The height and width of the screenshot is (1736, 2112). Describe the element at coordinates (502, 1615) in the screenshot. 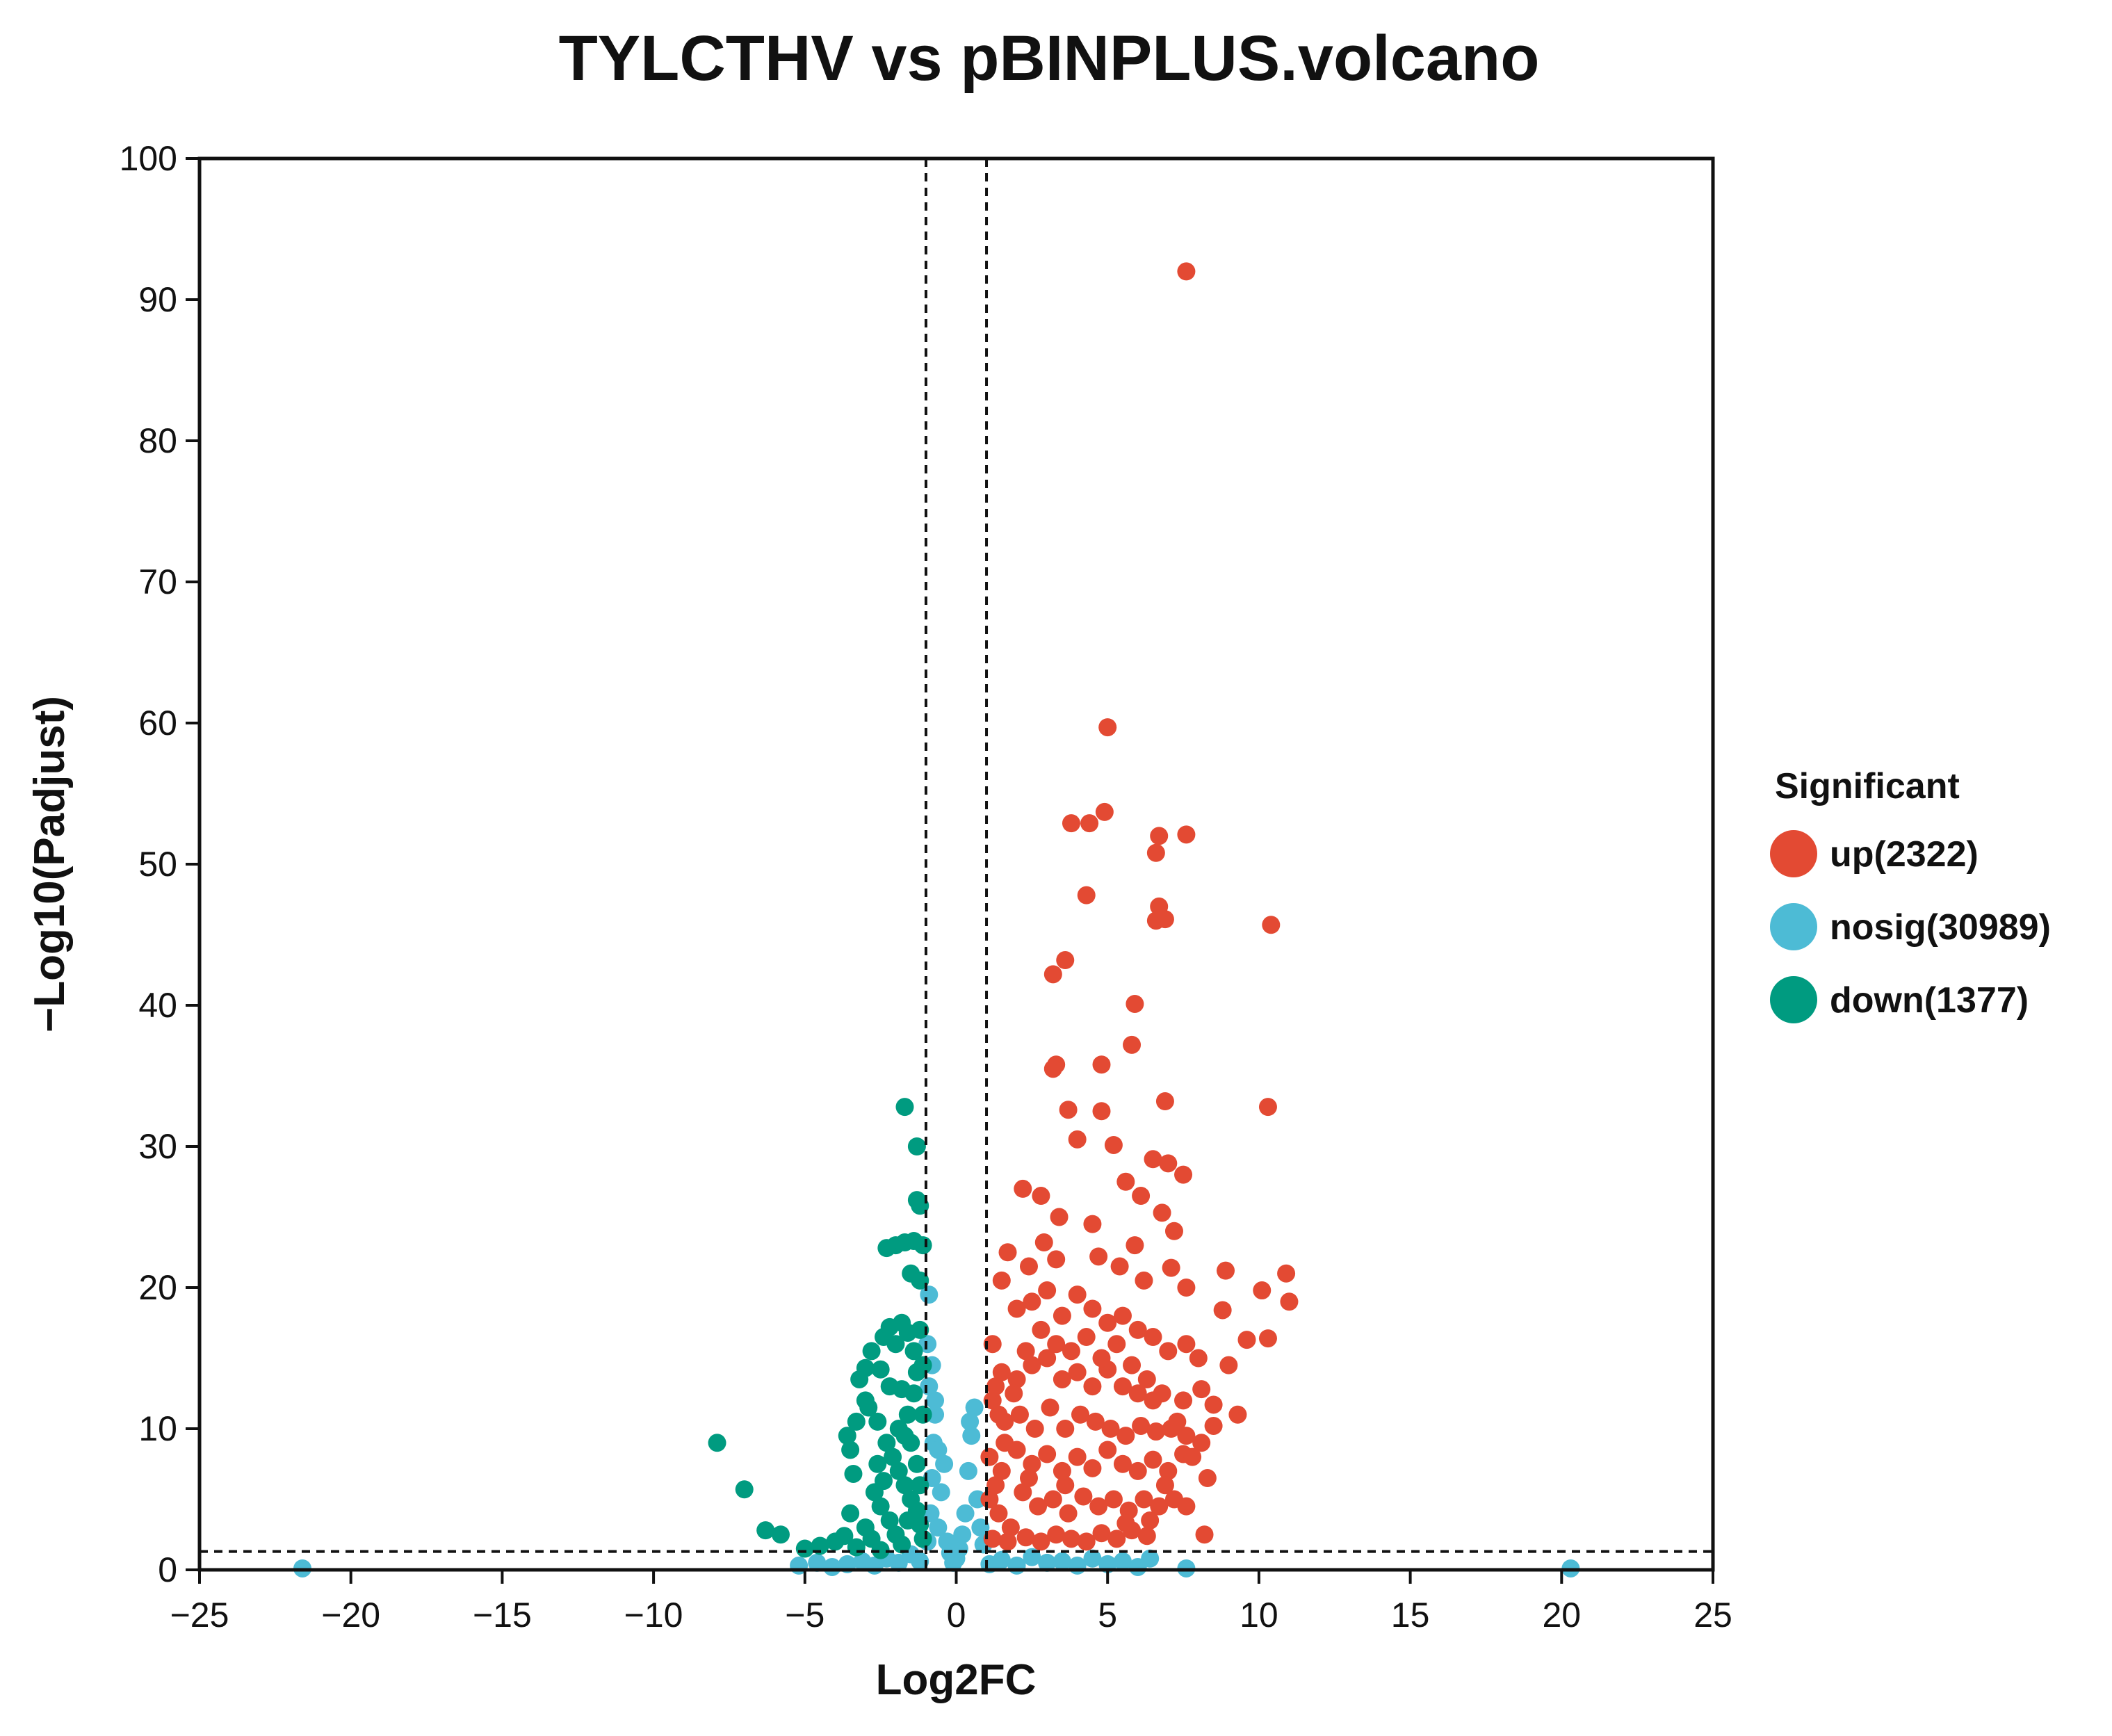

I see `x-tick-label: −15` at that location.